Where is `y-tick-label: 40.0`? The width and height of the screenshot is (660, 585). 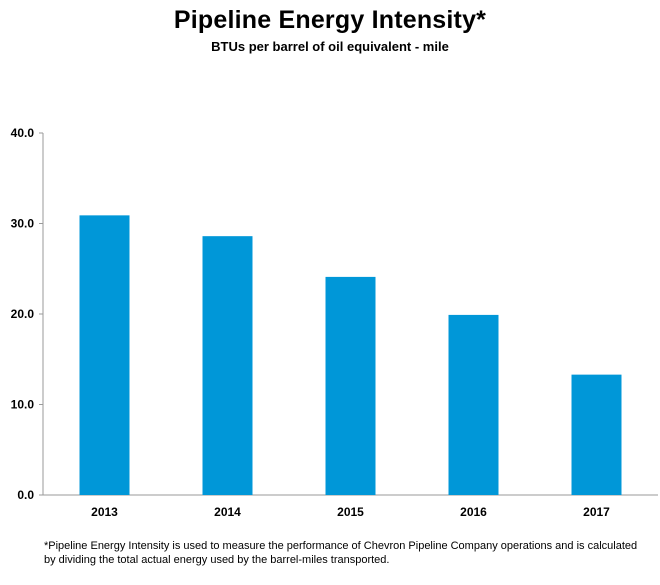
y-tick-label: 40.0 is located at coordinates (23, 133).